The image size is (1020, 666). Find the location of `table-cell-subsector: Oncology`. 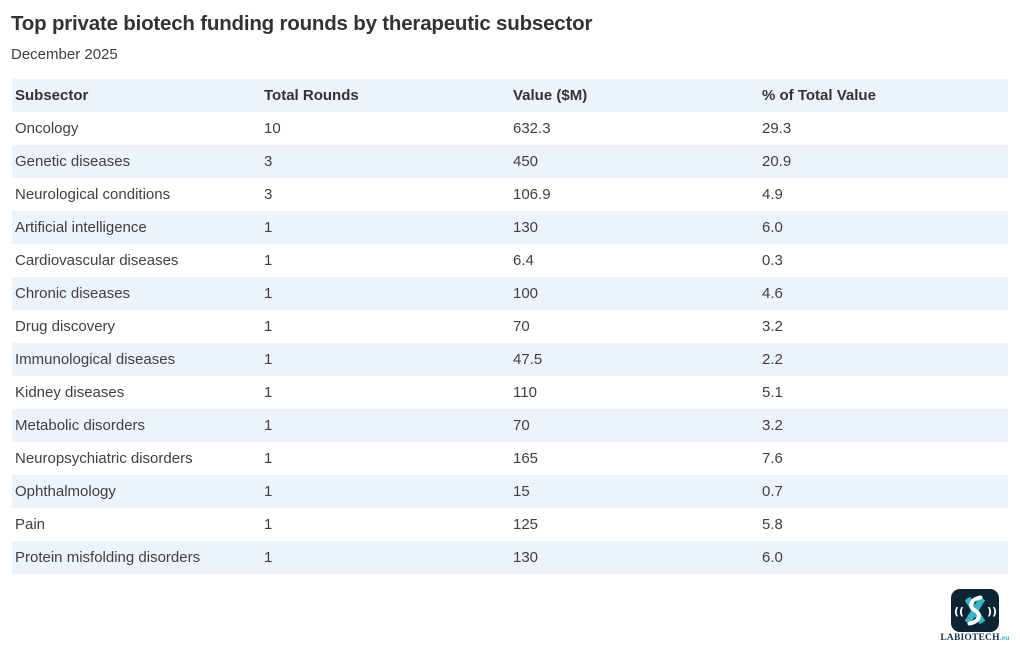

table-cell-subsector: Oncology is located at coordinates (136, 128).